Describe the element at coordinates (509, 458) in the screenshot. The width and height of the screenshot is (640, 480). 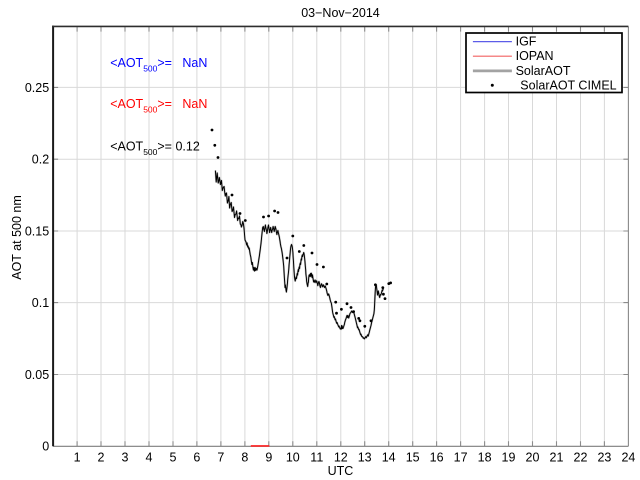
I see `svg-text: 19` at that location.